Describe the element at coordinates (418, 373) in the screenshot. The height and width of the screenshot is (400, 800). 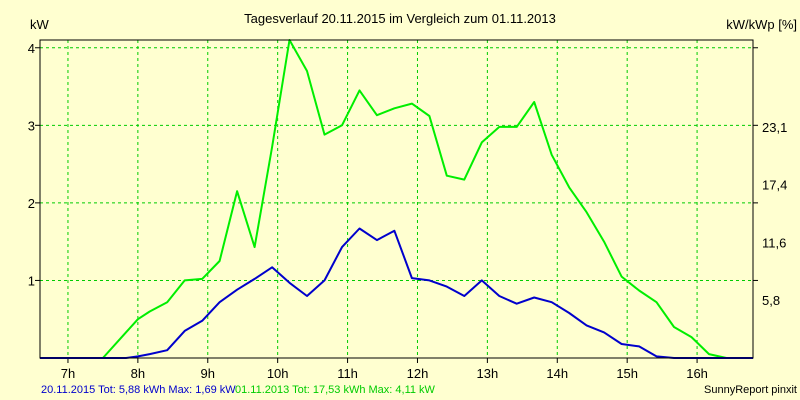
I see `x-tick-label: 12h` at that location.